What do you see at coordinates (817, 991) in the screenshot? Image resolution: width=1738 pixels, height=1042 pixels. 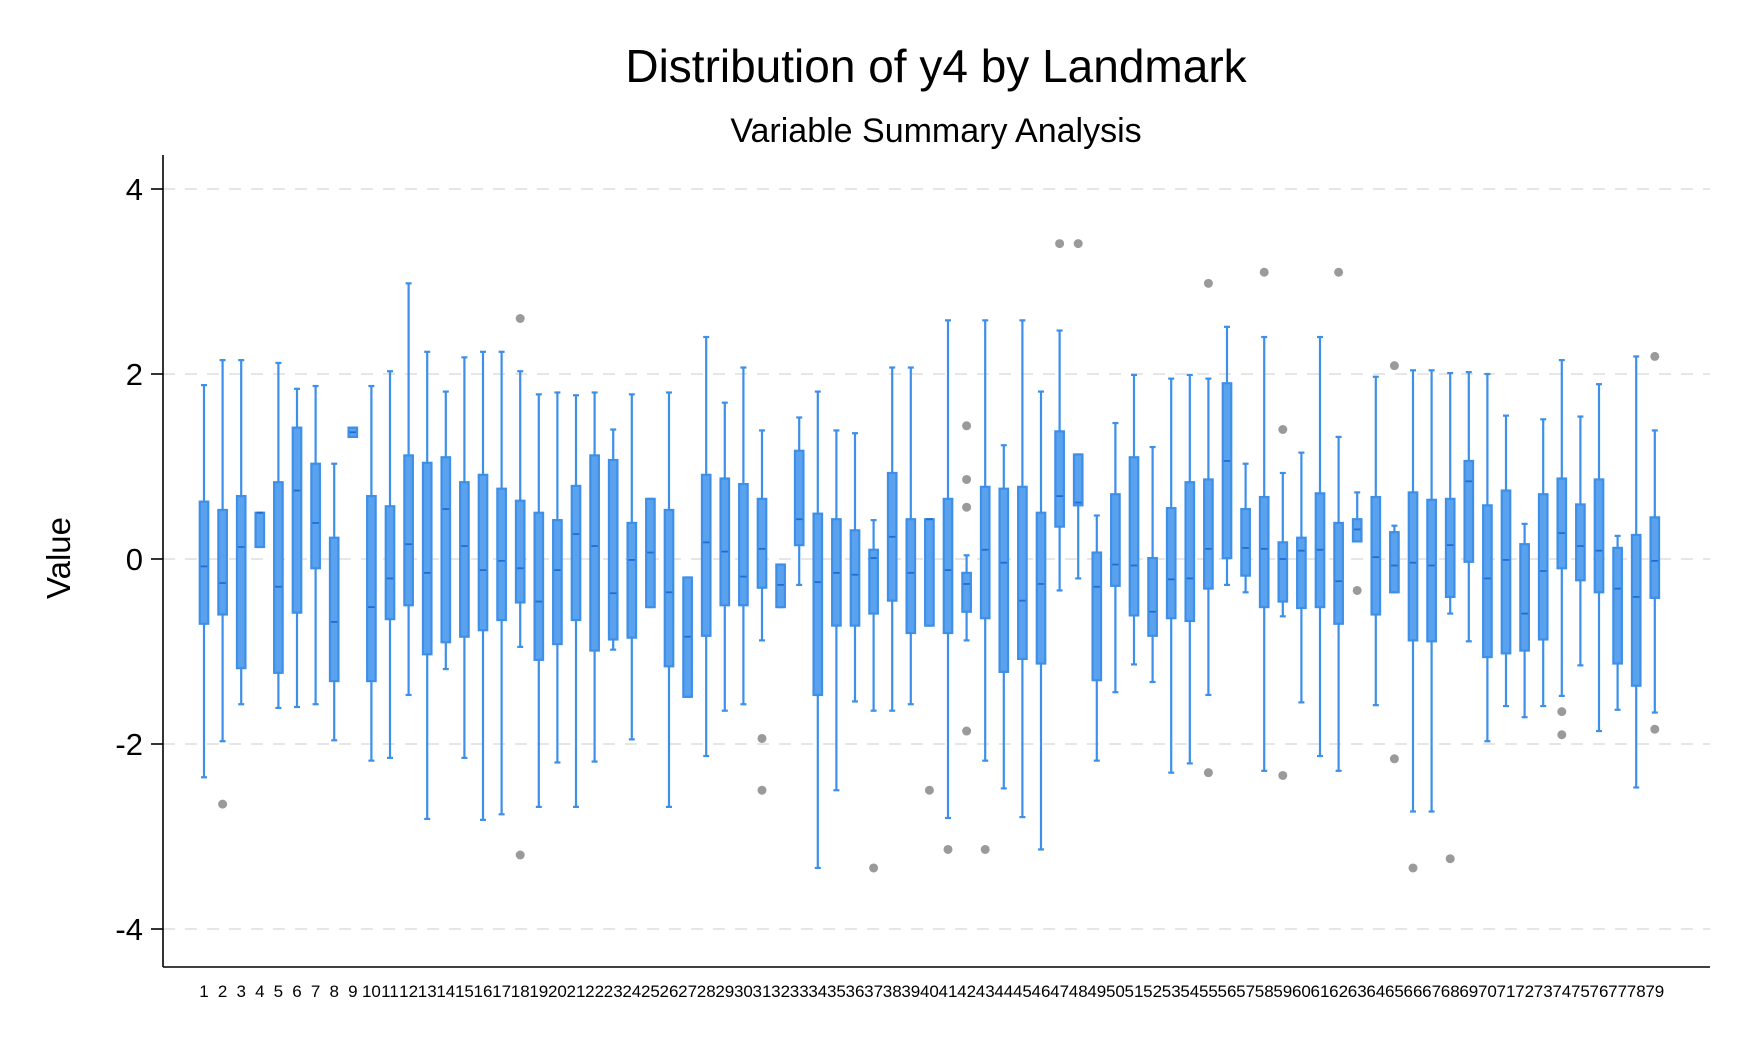 I see `x-tick-label: 34` at bounding box center [817, 991].